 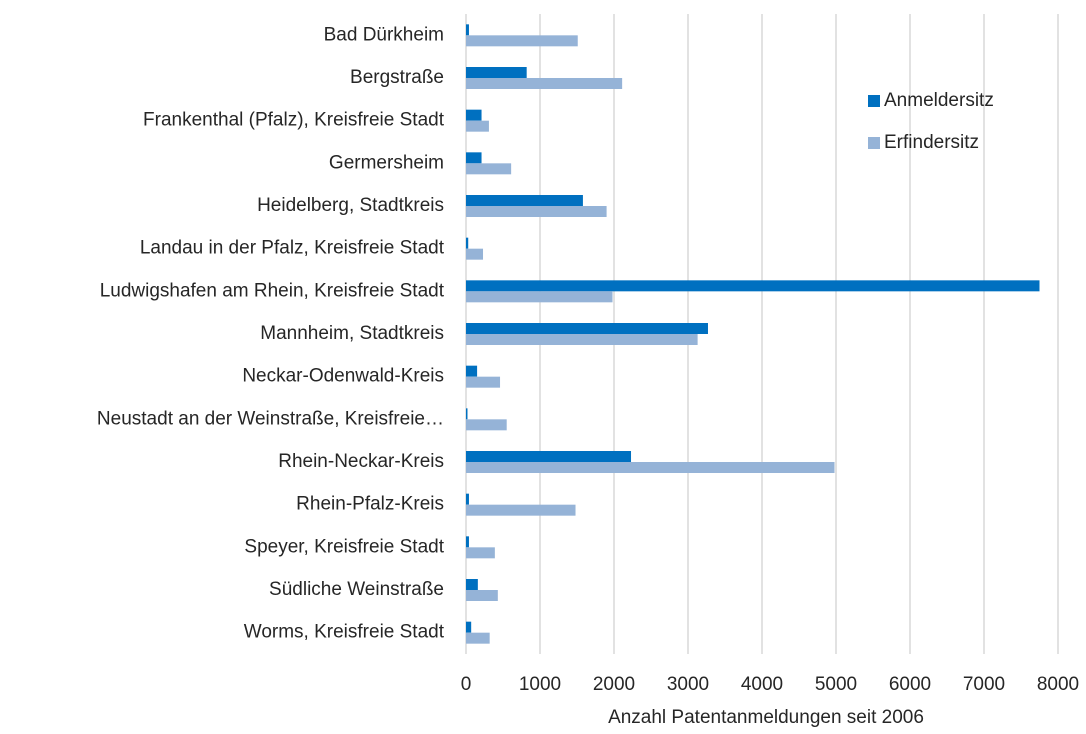 I want to click on y-tick-label: Bad Dürkheim, so click(x=384, y=34).